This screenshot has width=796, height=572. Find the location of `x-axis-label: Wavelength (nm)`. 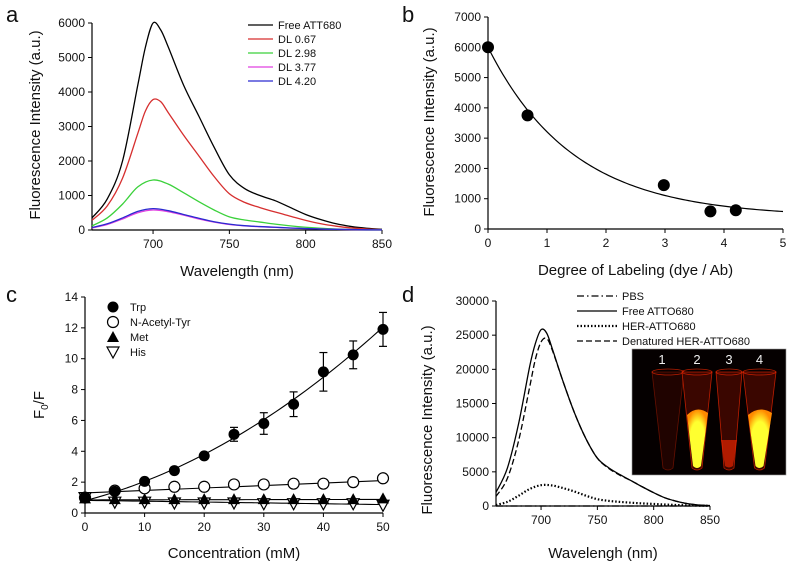

x-axis-label: Wavelength (nm) is located at coordinates (237, 271).